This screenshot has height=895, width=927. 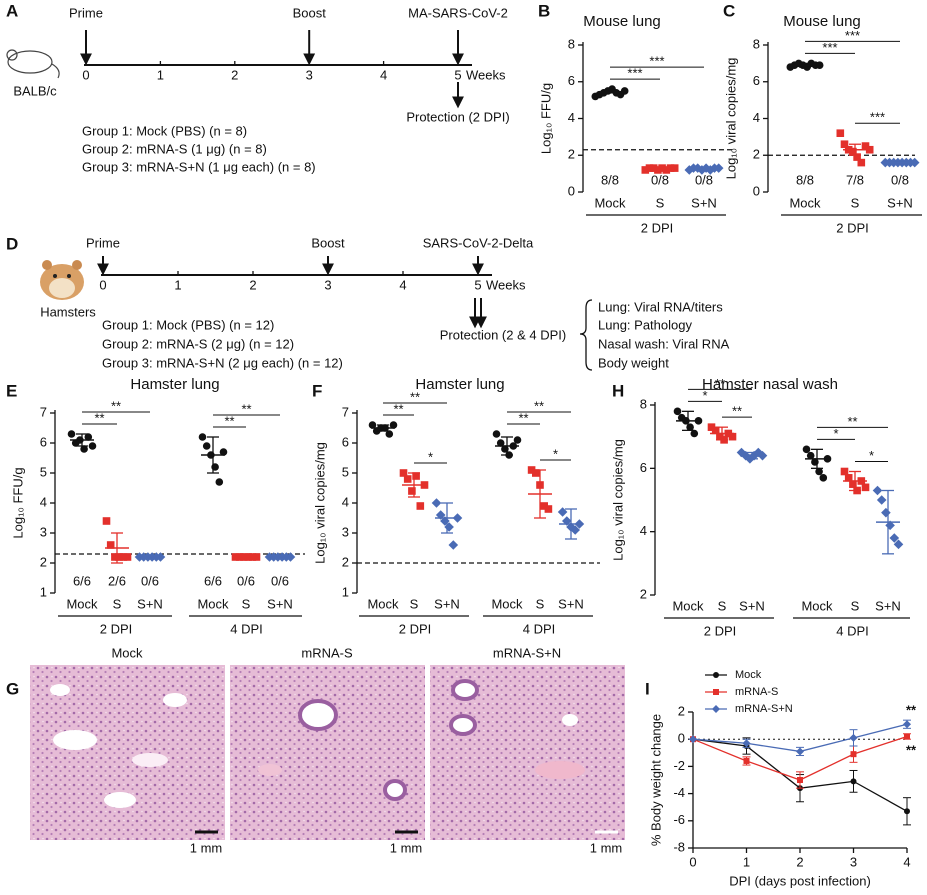 What do you see at coordinates (729, 10) in the screenshot?
I see `panel-letter: C` at bounding box center [729, 10].